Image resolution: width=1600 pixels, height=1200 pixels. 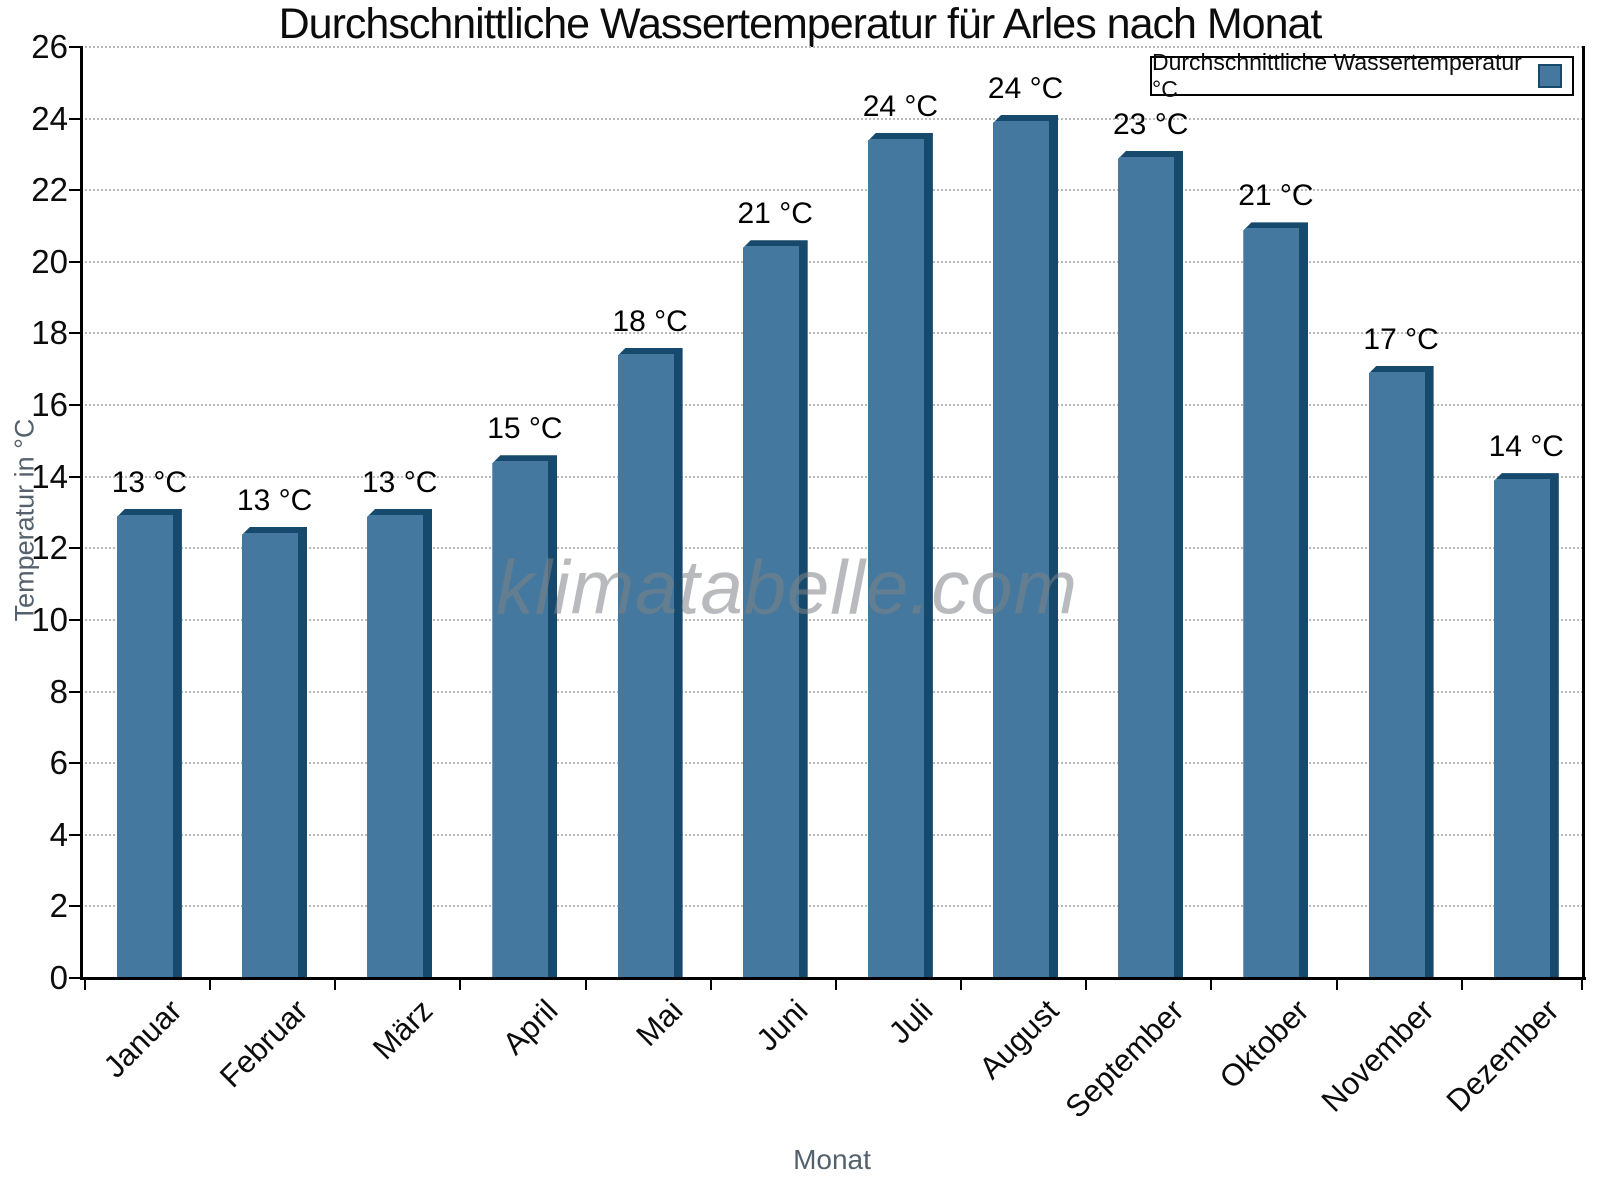 I want to click on y-tick-label: 8, so click(x=58, y=691).